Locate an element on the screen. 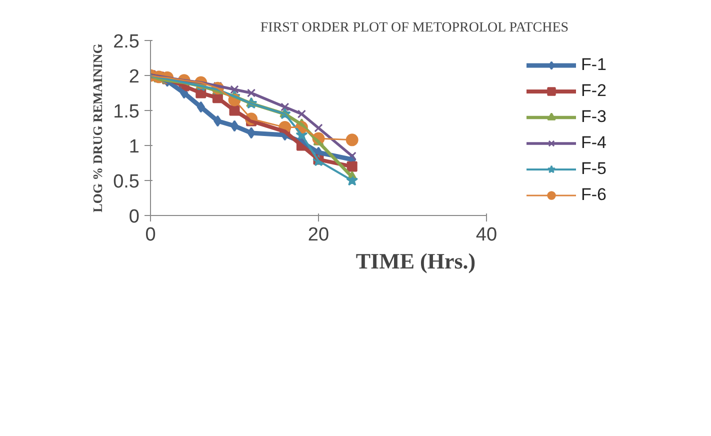  x-tick-label: 40 is located at coordinates (487, 235).